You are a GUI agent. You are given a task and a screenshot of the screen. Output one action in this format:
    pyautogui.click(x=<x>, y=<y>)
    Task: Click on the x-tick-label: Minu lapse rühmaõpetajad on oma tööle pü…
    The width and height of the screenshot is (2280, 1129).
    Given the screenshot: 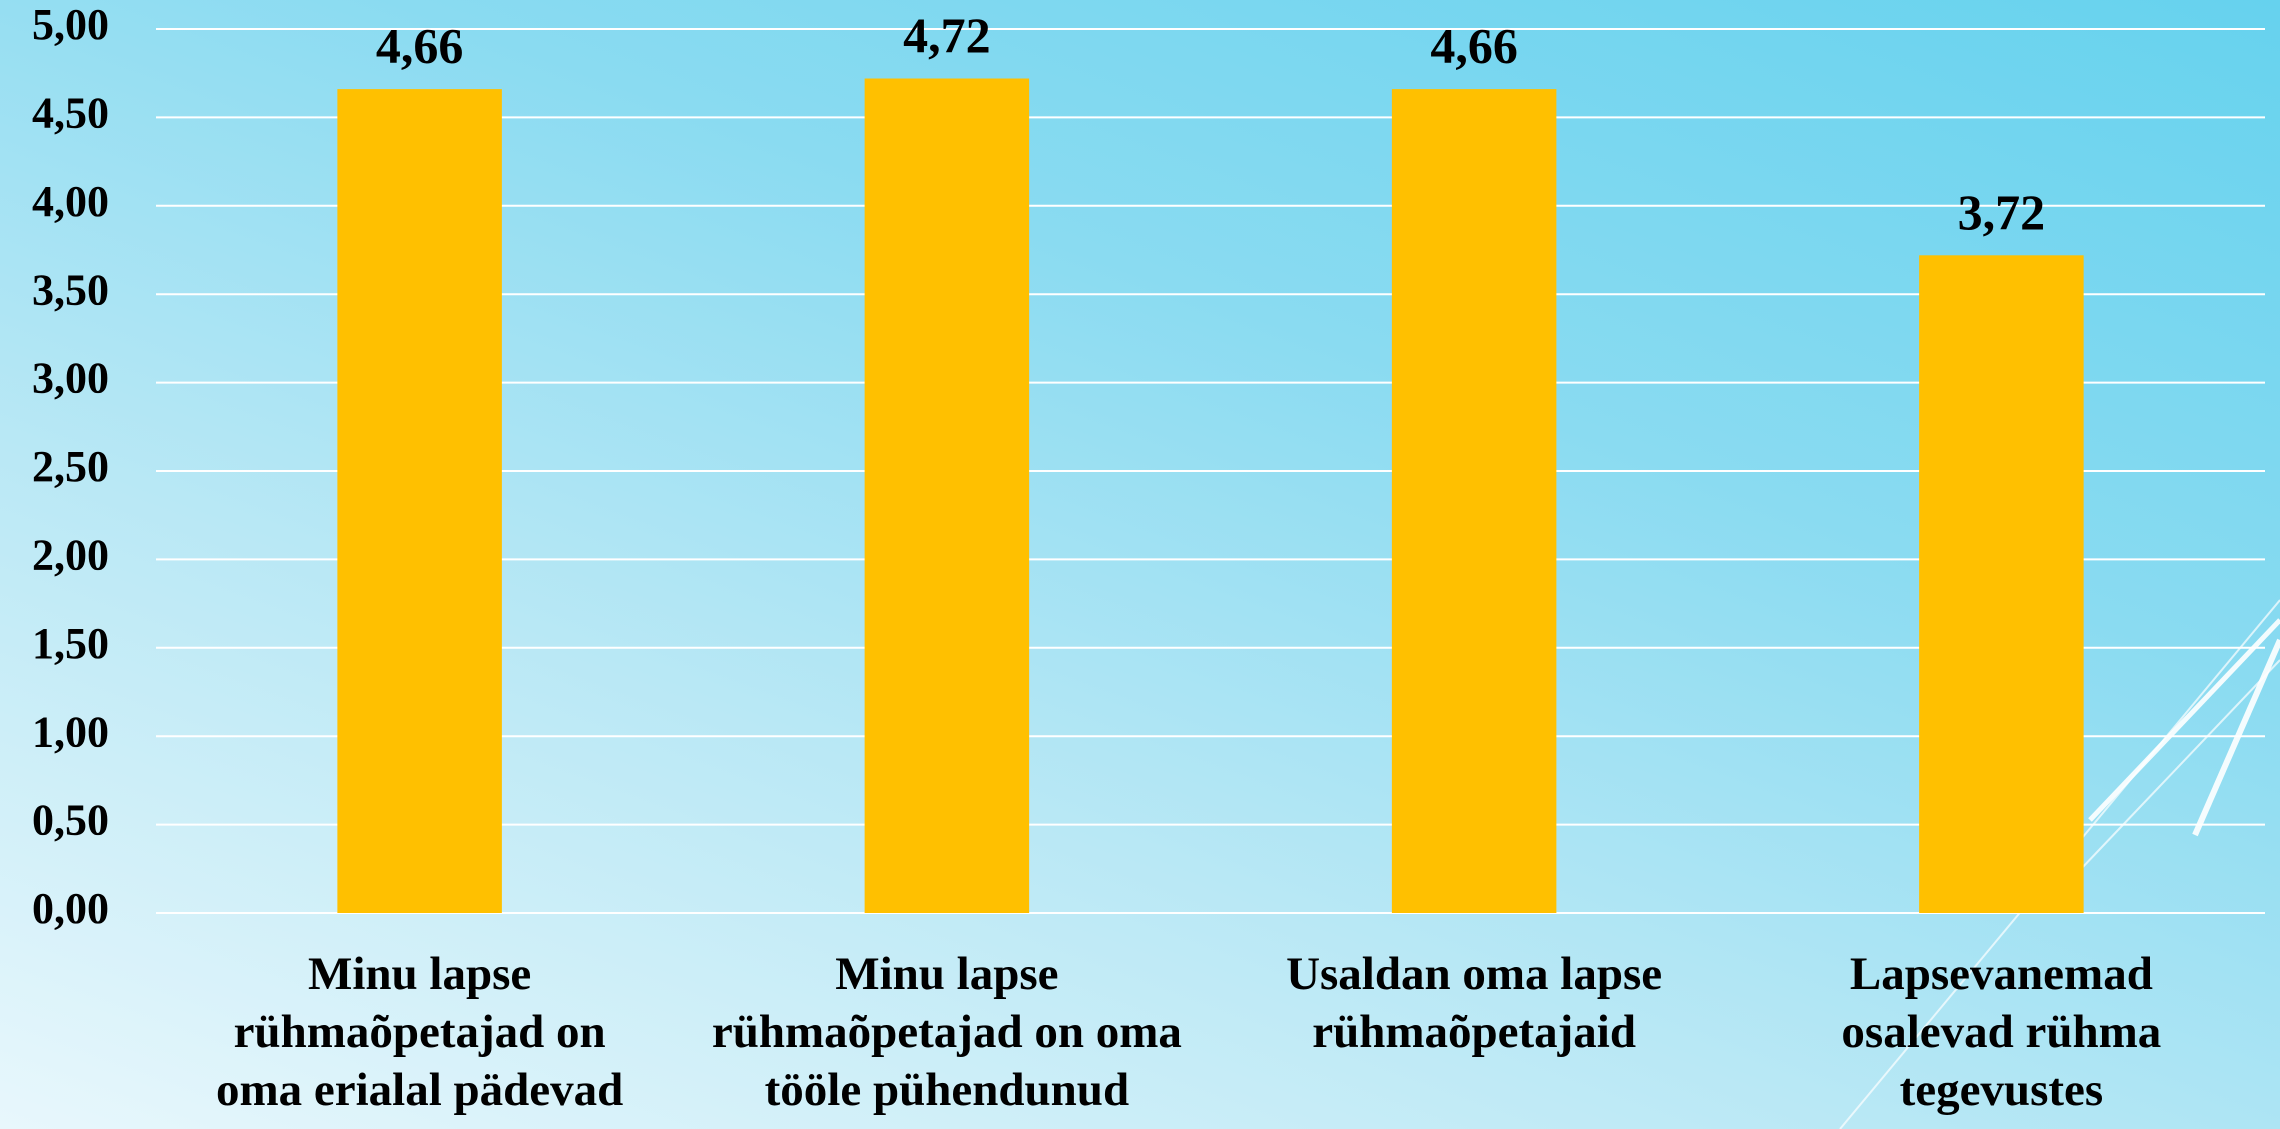 What is the action you would take?
    pyautogui.click(x=946, y=1032)
    